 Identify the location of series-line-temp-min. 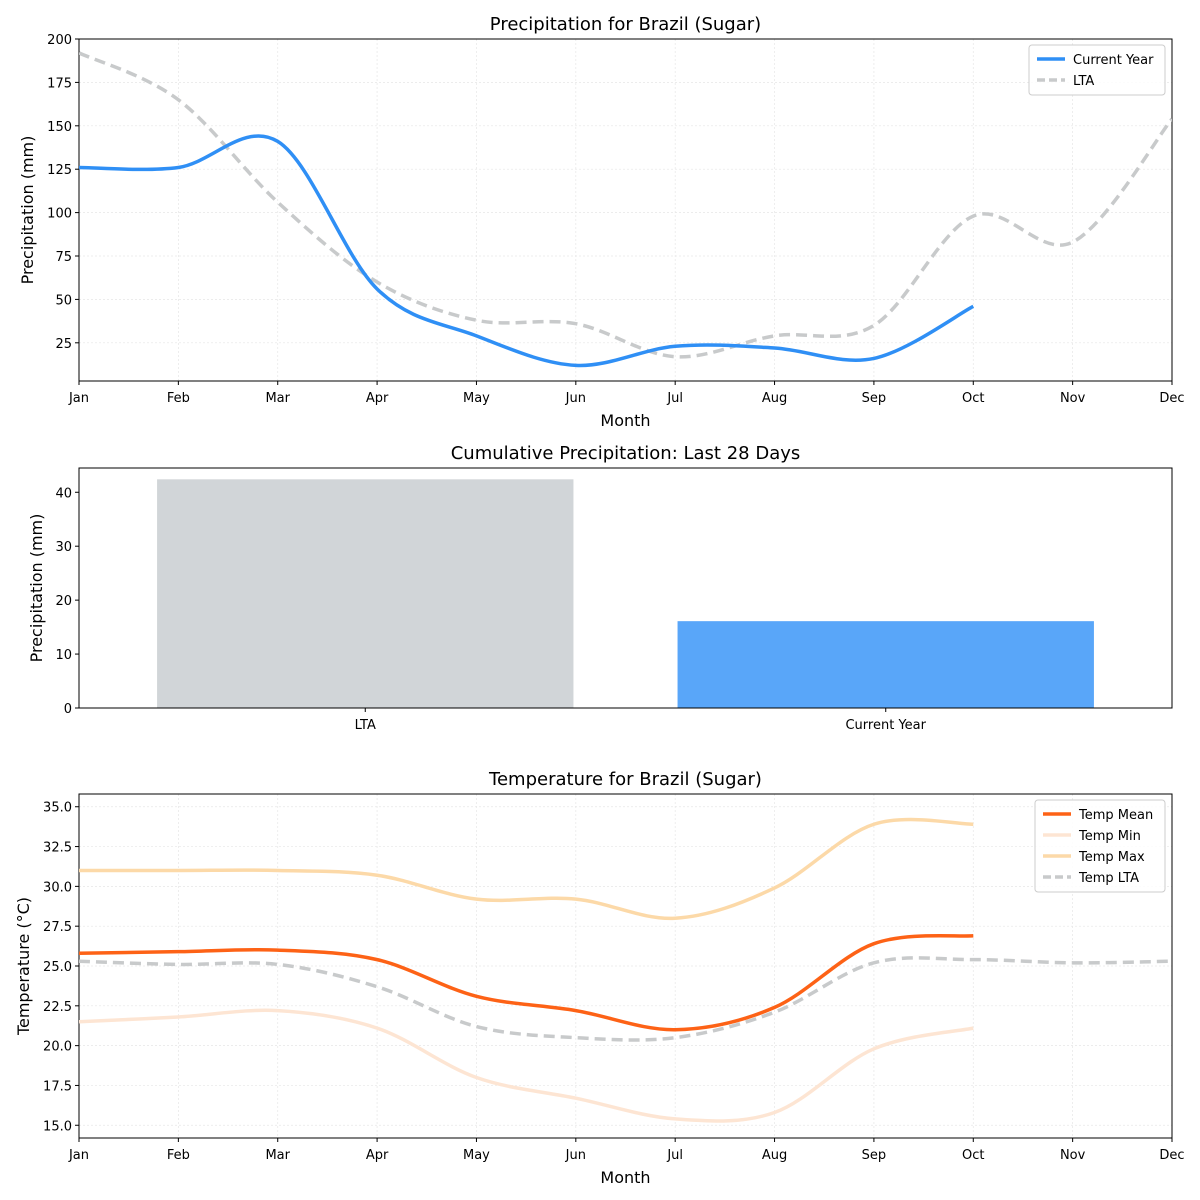
(526, 1065).